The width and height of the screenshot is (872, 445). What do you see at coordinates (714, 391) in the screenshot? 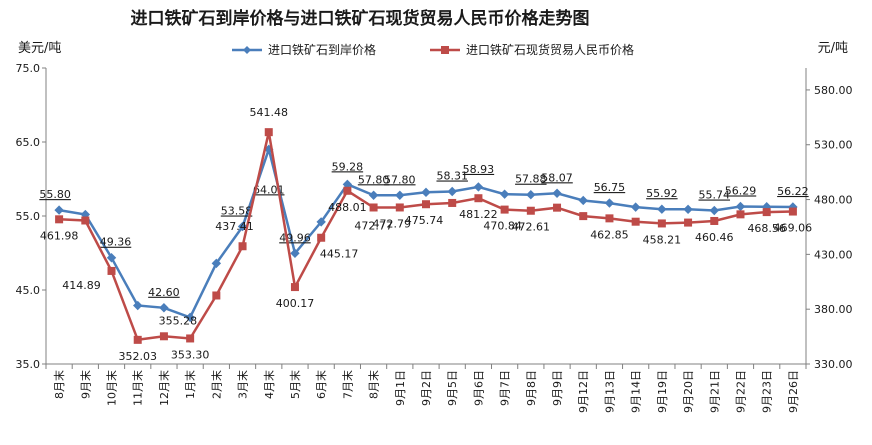
I see `category-label: 9月21日` at bounding box center [714, 391].